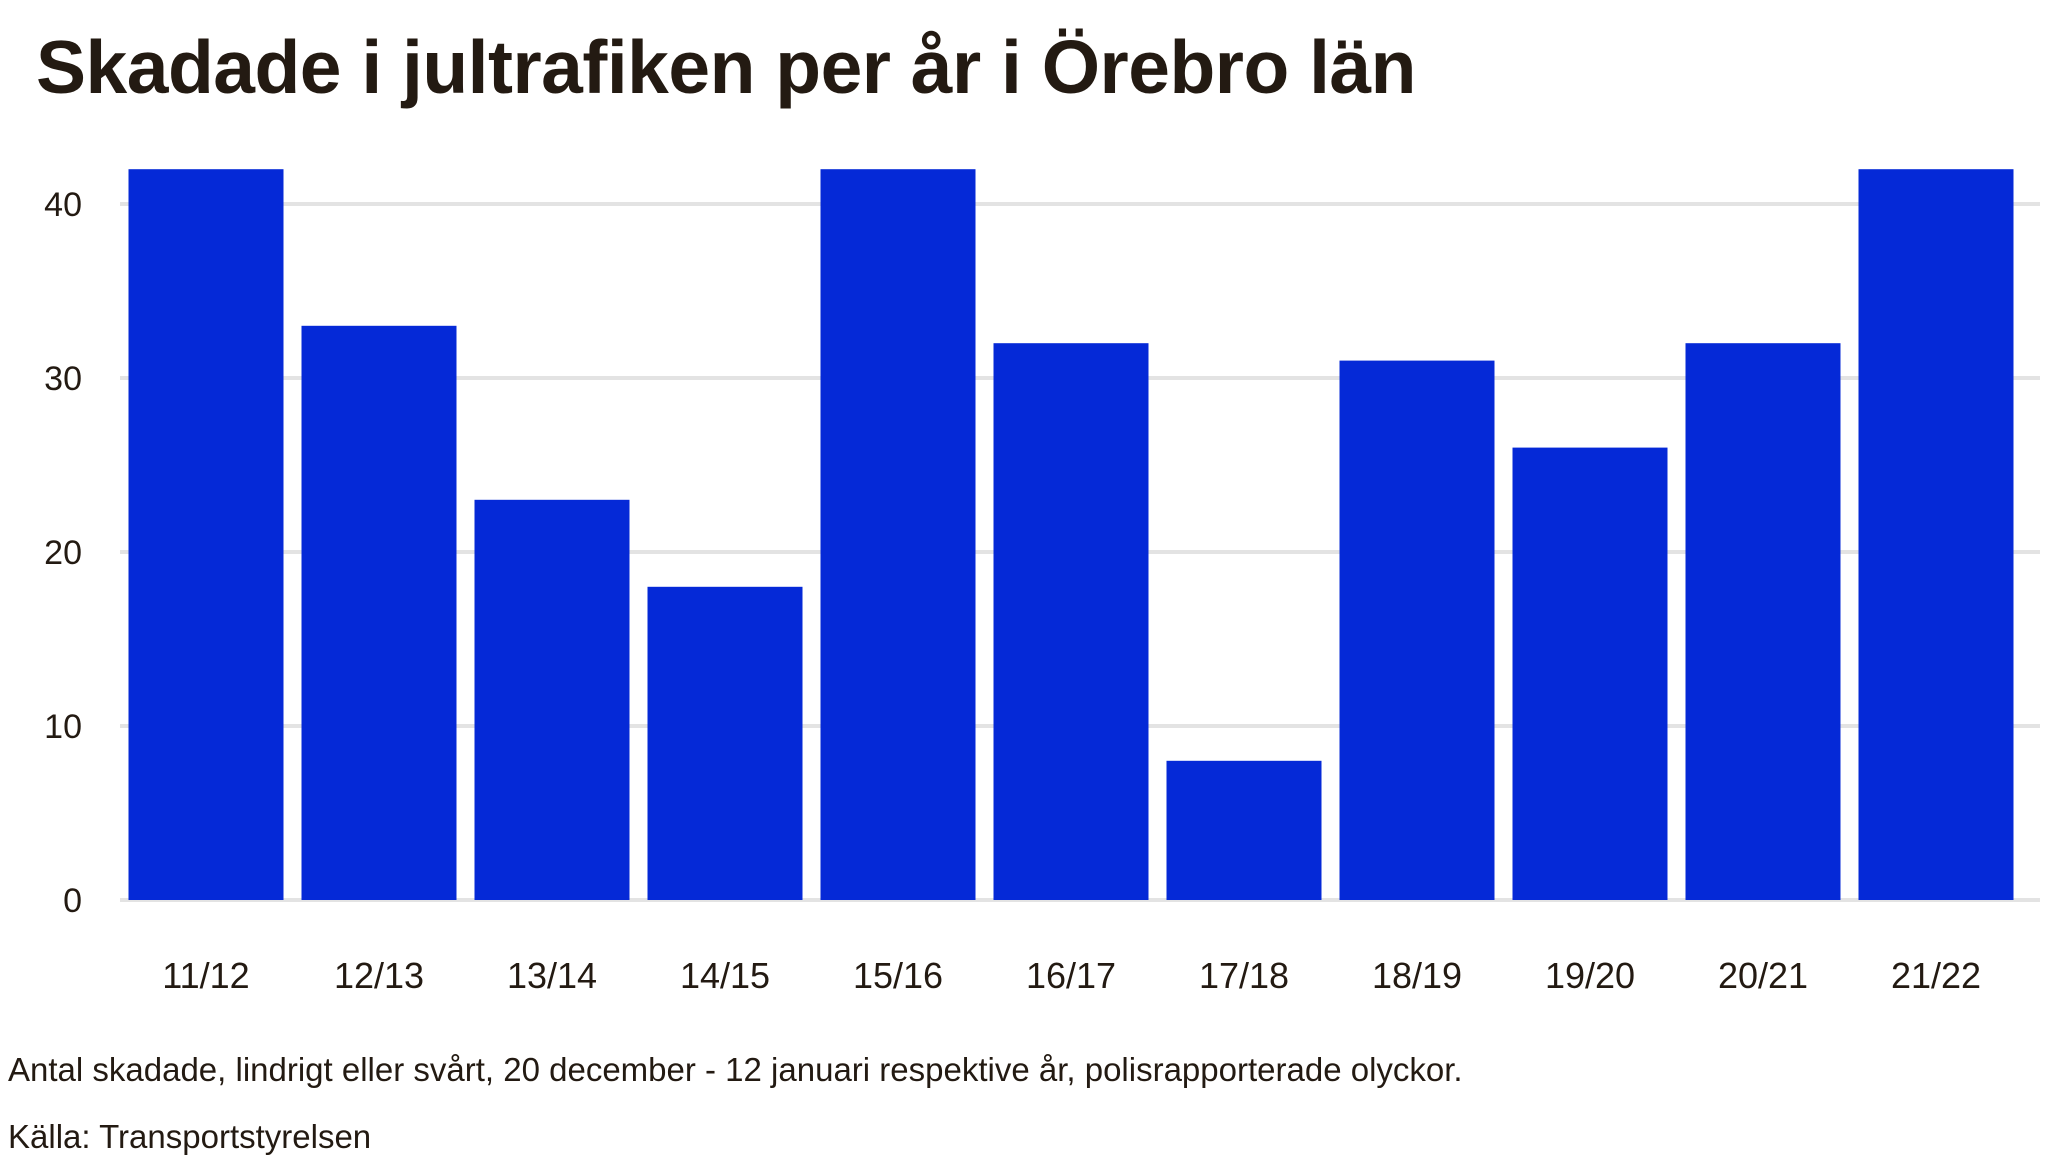 This screenshot has width=2048, height=1157. What do you see at coordinates (1417, 975) in the screenshot?
I see `x-tick-label-18-19: 18/19` at bounding box center [1417, 975].